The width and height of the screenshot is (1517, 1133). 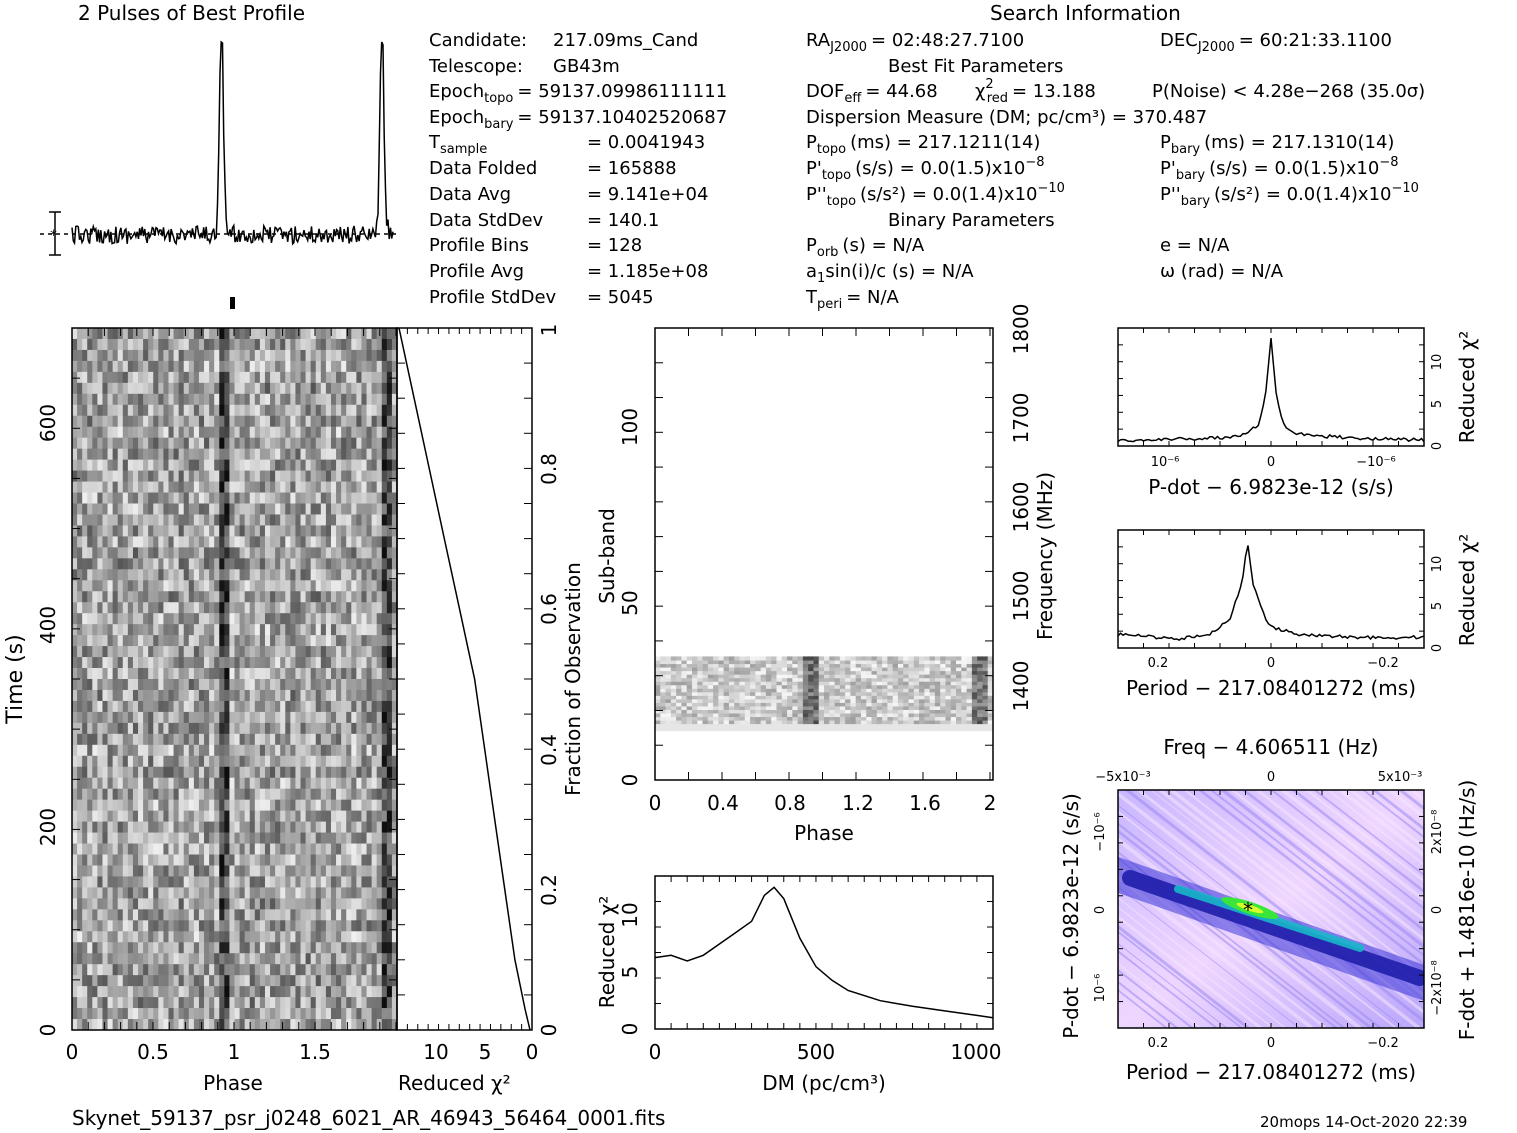 I want to click on profile-avg-value: = 1.185e+08, so click(x=647, y=271).